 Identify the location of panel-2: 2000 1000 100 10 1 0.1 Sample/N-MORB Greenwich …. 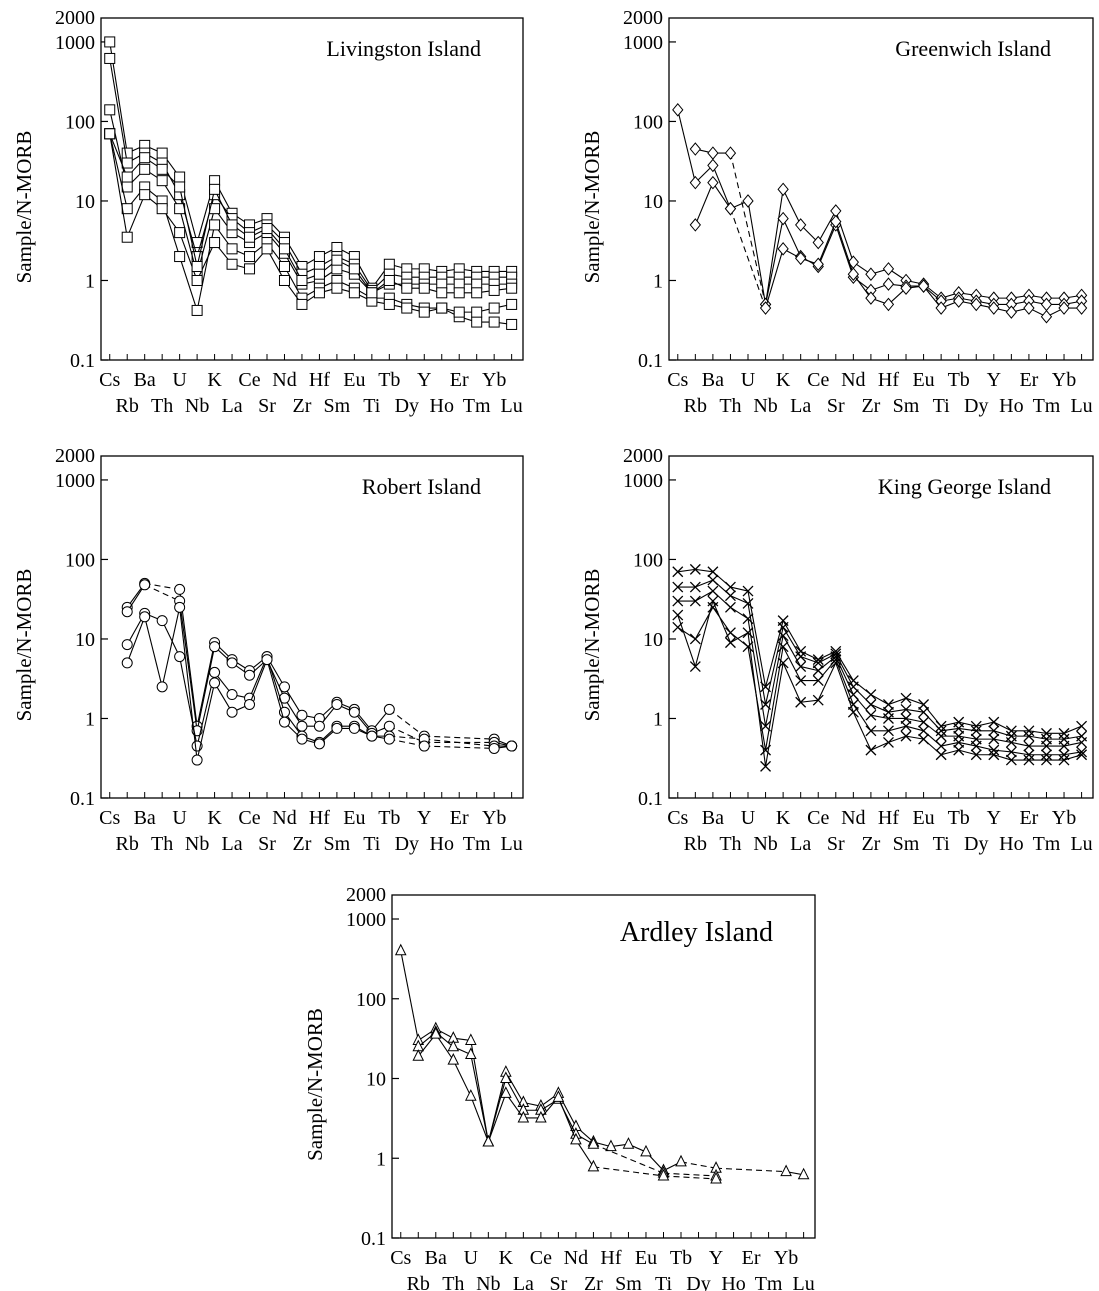
(837, 212).